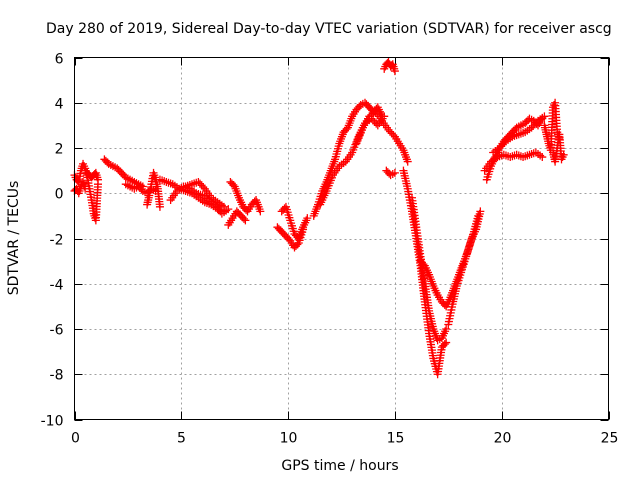 Image resolution: width=640 pixels, height=480 pixels. What do you see at coordinates (181, 439) in the screenshot?
I see `x-tick-label: 5` at bounding box center [181, 439].